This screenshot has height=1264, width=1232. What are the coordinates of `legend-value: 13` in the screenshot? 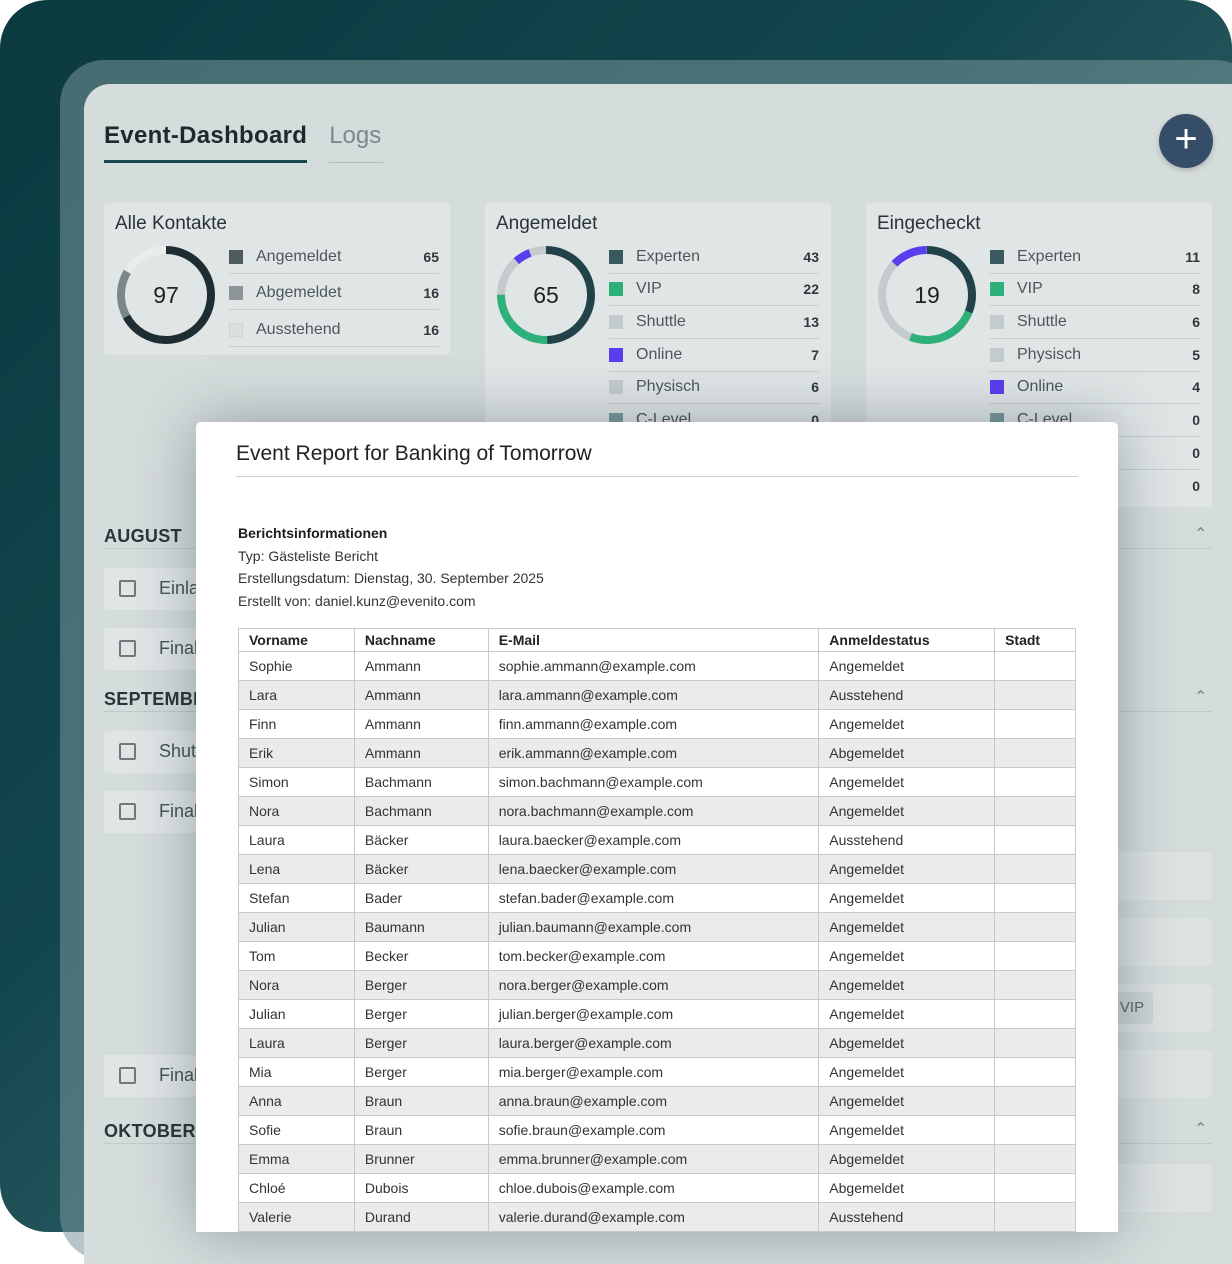 It's located at (811, 321).